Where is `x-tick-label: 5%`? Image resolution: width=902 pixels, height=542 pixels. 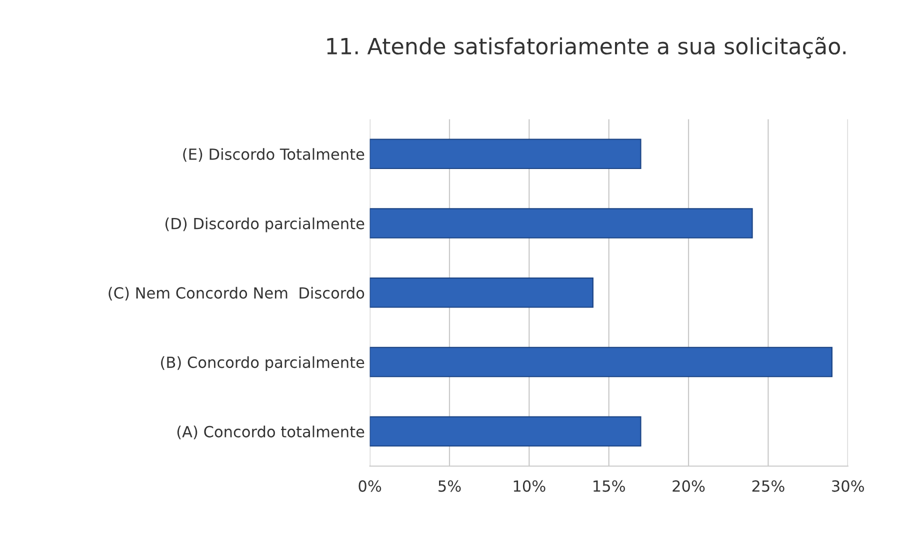 x-tick-label: 5% is located at coordinates (449, 486).